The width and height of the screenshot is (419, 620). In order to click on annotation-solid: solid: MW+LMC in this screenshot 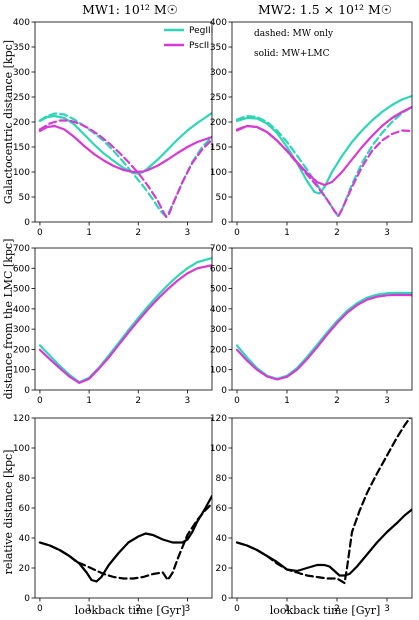, I will do `click(292, 54)`.